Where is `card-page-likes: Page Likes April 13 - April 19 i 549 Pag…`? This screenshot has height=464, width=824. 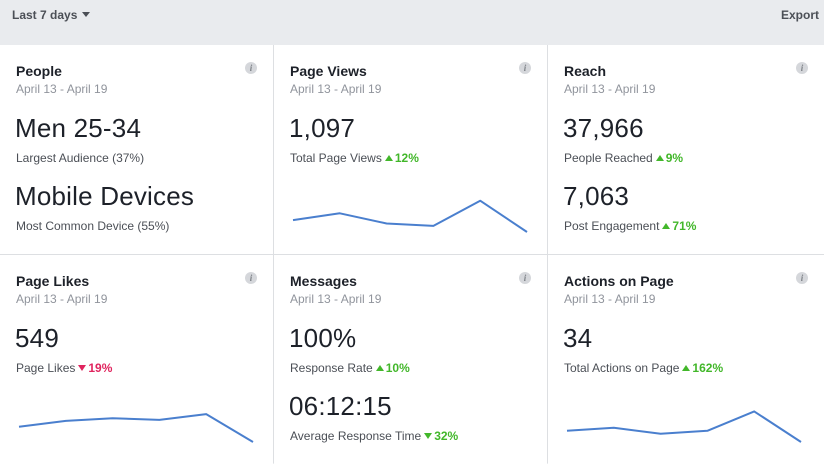
card-page-likes: Page Likes April 13 - April 19 i 549 Pag… is located at coordinates (136, 359).